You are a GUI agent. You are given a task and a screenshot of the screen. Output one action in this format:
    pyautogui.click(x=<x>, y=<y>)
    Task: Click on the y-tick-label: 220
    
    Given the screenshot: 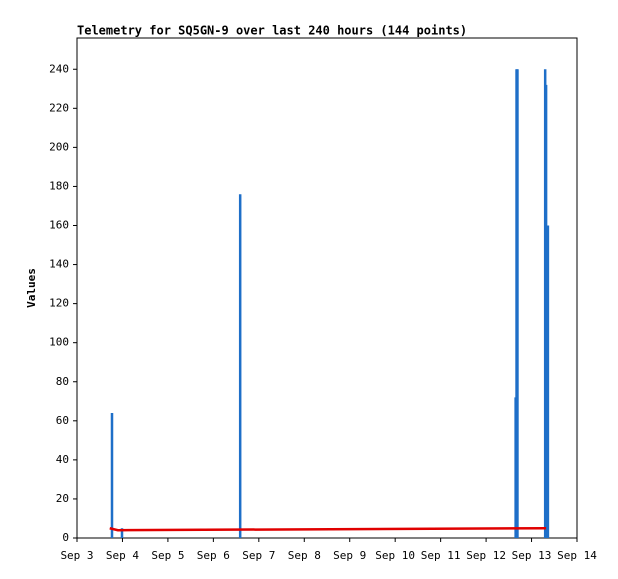 What is the action you would take?
    pyautogui.click(x=59, y=107)
    